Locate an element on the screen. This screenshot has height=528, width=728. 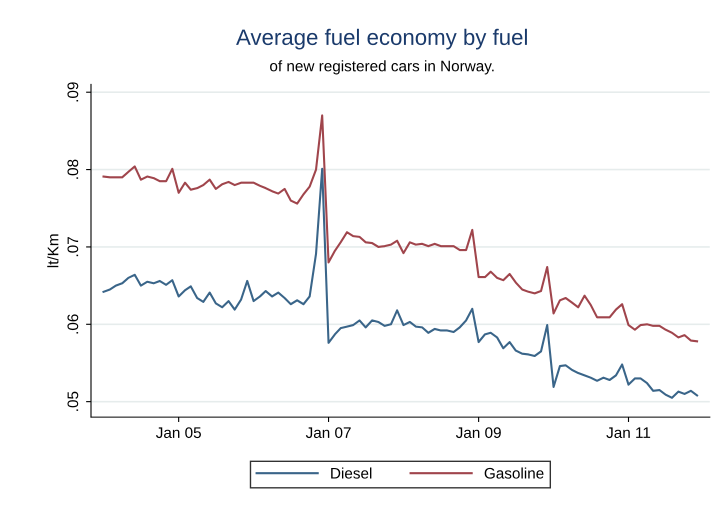
y-axis-title: lt/Km is located at coordinates (52, 251).